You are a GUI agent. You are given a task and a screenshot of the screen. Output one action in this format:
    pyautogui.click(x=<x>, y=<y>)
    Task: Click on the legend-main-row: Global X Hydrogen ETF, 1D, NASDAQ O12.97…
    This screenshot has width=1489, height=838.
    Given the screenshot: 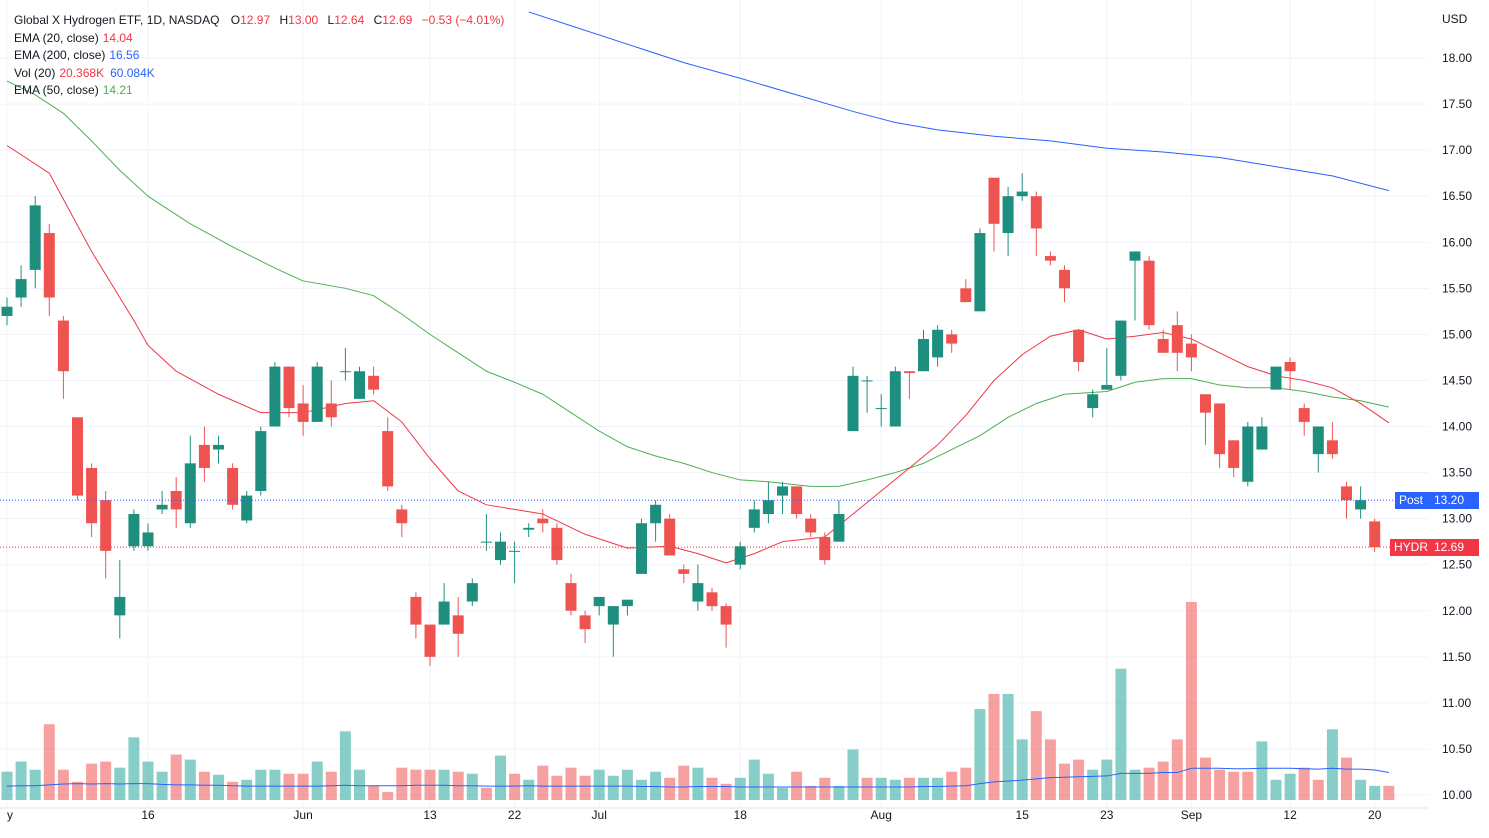 What is the action you would take?
    pyautogui.click(x=259, y=21)
    